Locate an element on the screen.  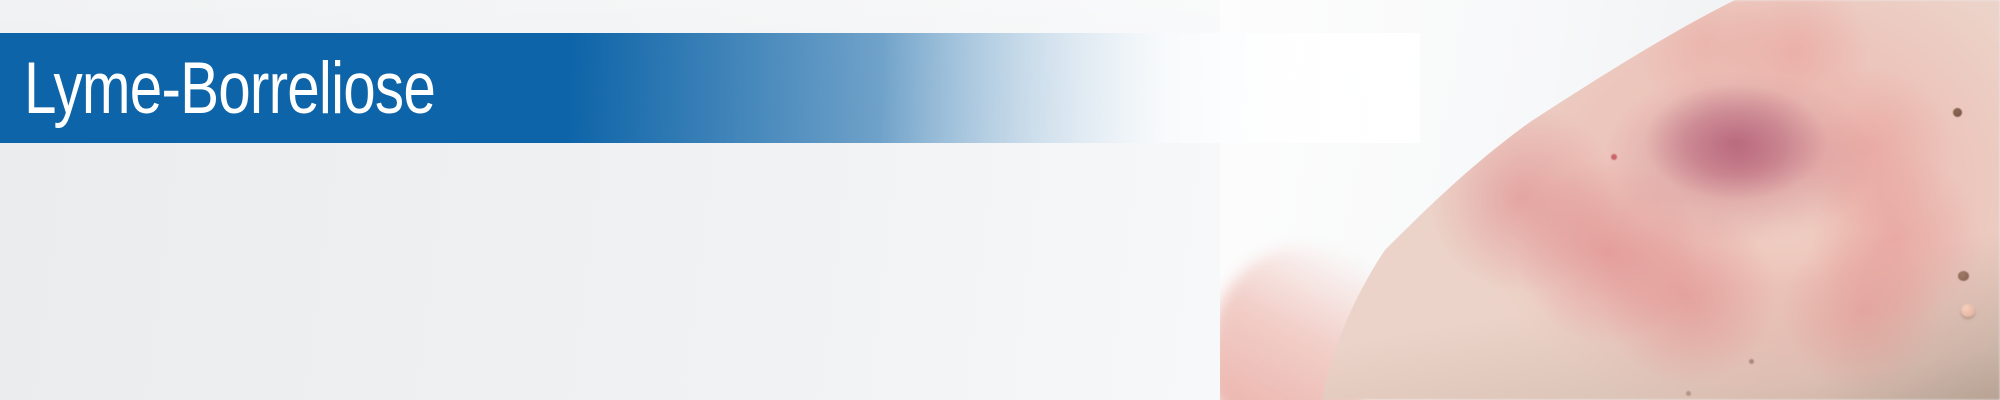
page-title: Lyme-Borreliose is located at coordinates (230, 88).